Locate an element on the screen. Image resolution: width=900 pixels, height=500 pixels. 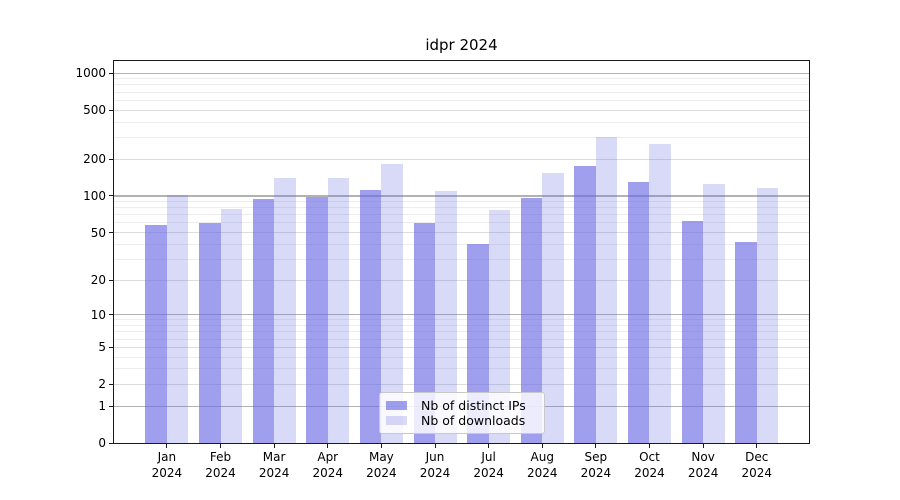
bar-downloads-oct is located at coordinates (660, 294).